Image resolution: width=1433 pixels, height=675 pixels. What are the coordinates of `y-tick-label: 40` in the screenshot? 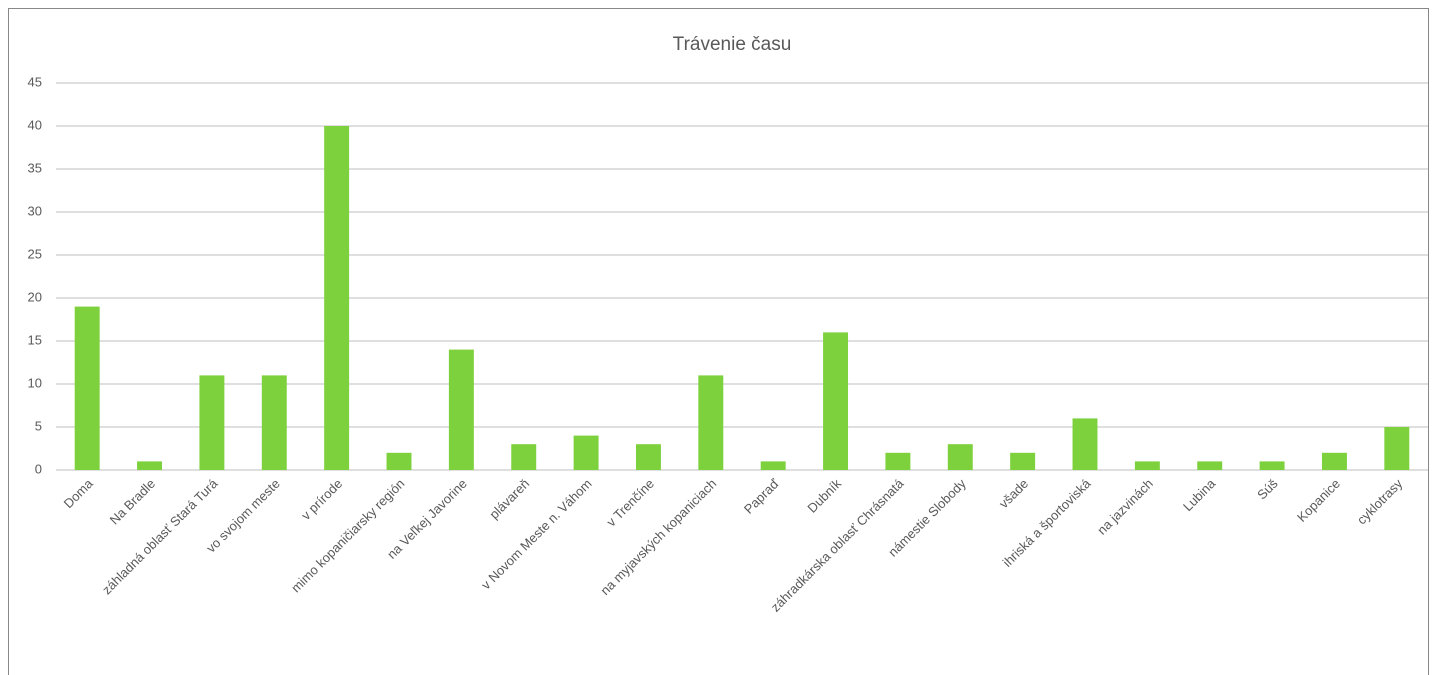 It's located at (35, 124).